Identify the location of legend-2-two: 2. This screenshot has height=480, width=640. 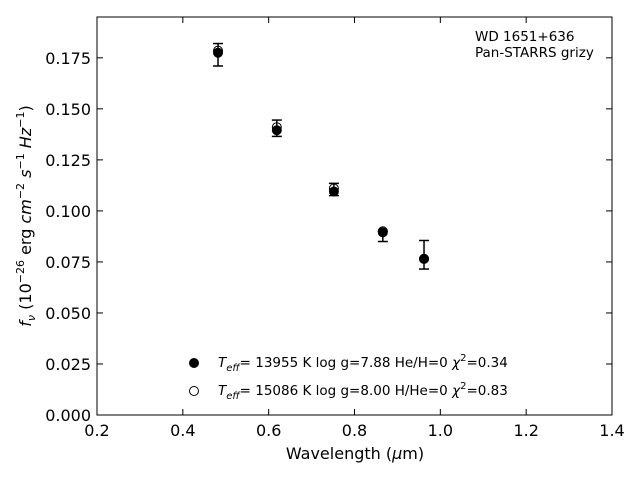
(463, 386).